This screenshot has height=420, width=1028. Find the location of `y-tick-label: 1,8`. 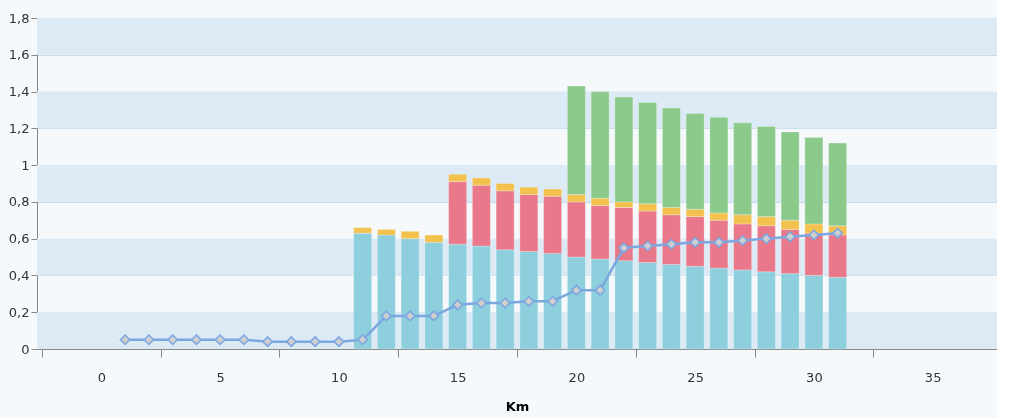

y-tick-label: 1,8 is located at coordinates (19, 18).